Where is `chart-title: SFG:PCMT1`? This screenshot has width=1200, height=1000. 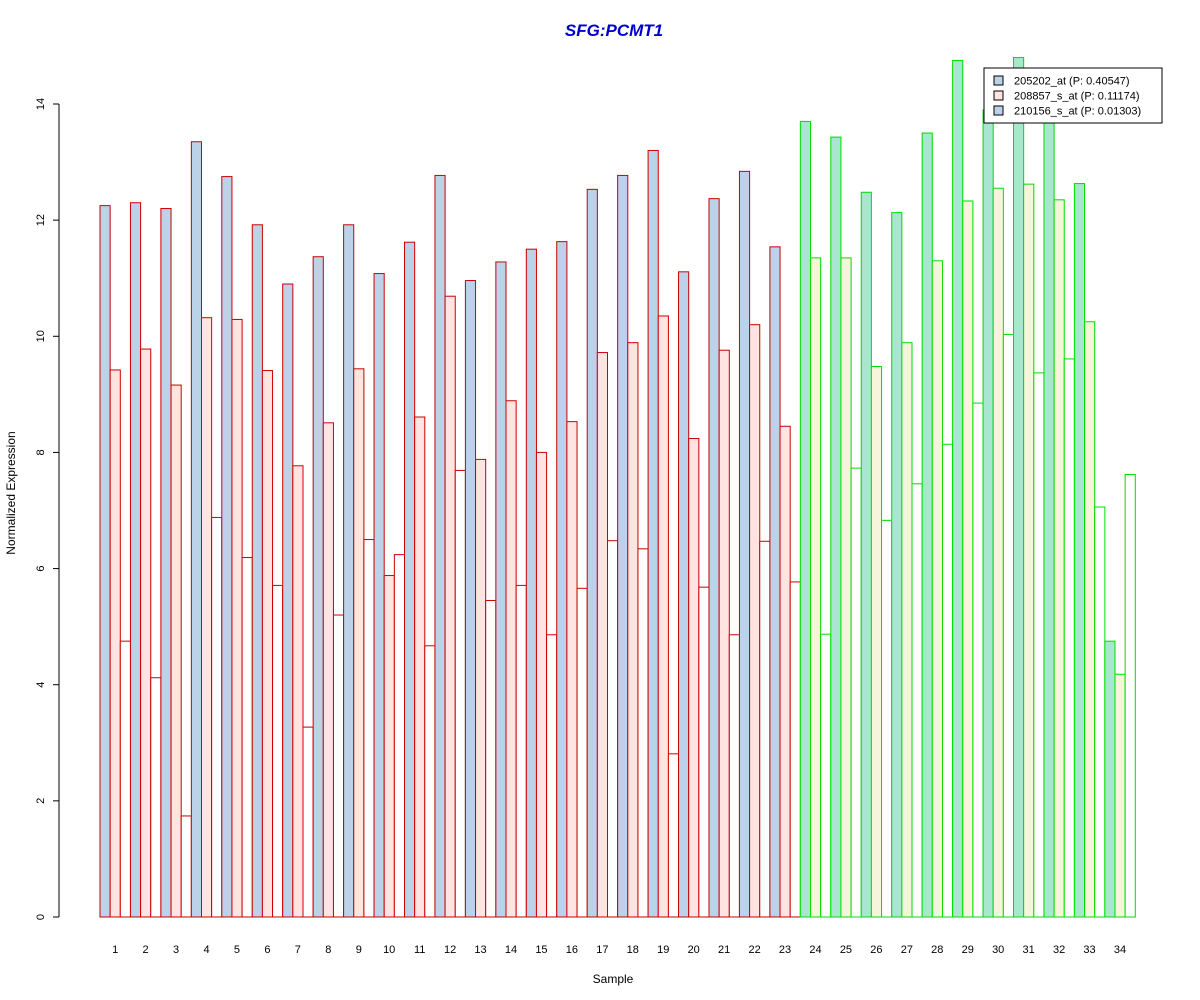
chart-title: SFG:PCMT1 is located at coordinates (614, 30).